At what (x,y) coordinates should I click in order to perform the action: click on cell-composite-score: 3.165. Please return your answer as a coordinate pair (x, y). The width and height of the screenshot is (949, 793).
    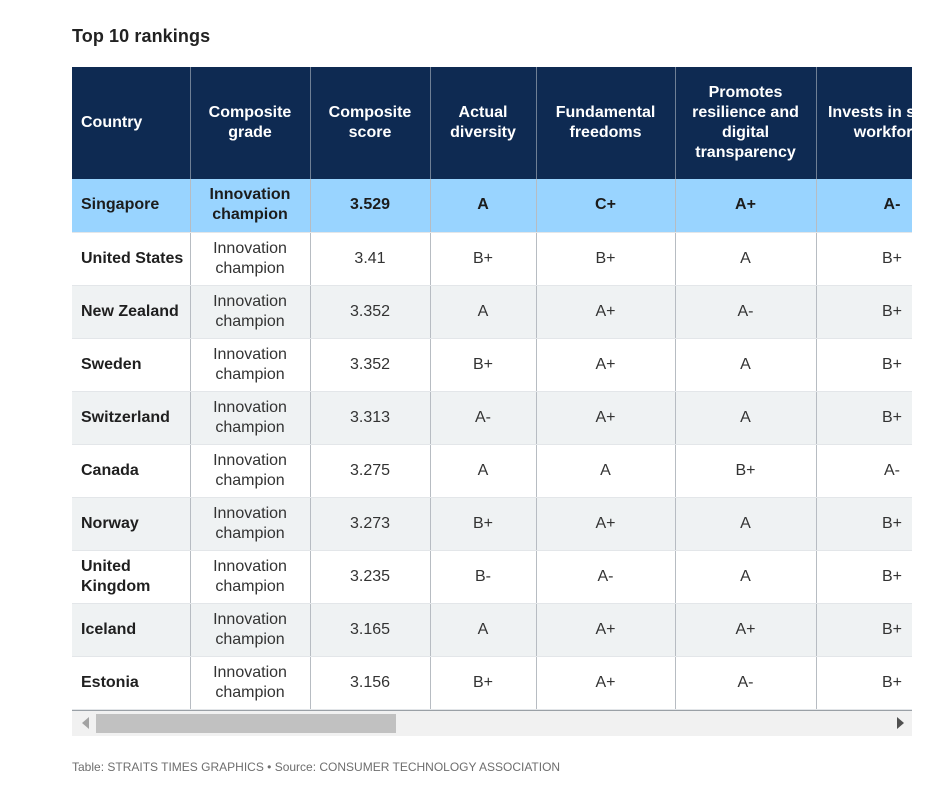
    Looking at the image, I should click on (370, 630).